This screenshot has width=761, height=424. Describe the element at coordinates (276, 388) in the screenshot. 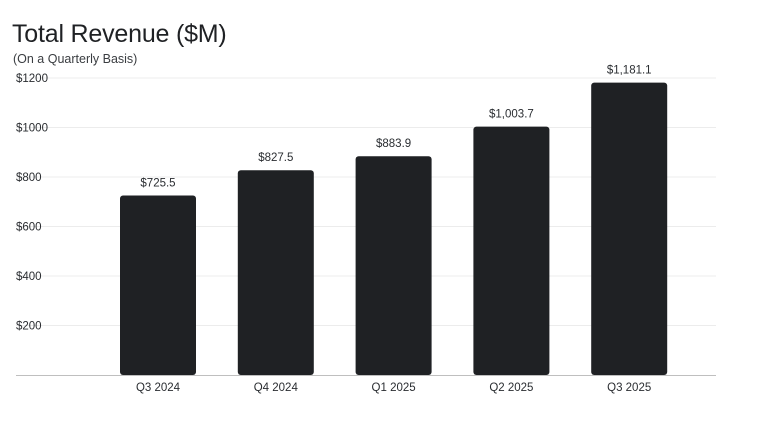

I see `x-tick-label: Q4 2024` at that location.